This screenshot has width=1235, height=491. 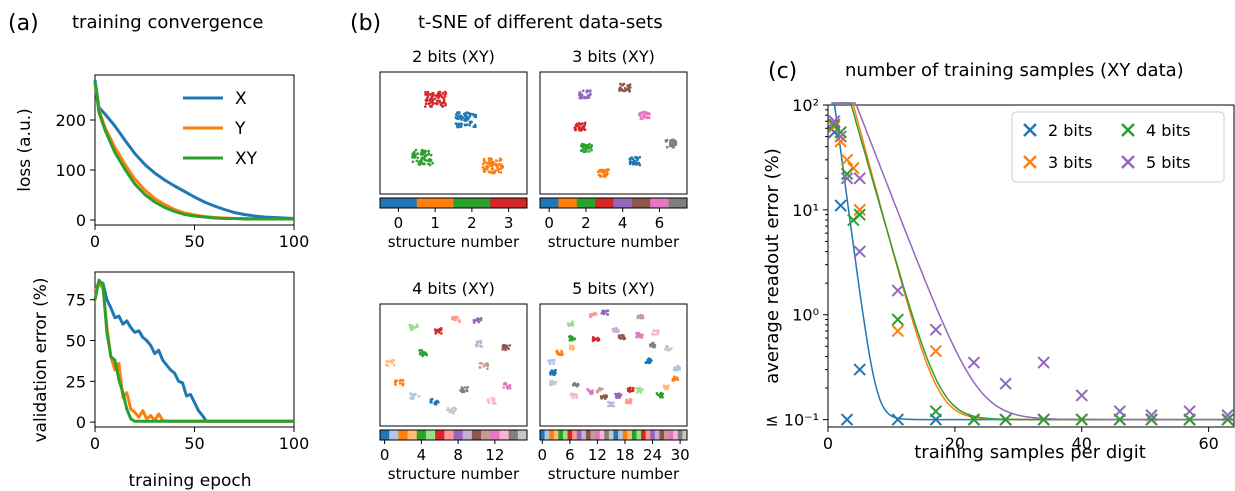 I want to click on colorbar-tick-label: 0, so click(x=385, y=455).